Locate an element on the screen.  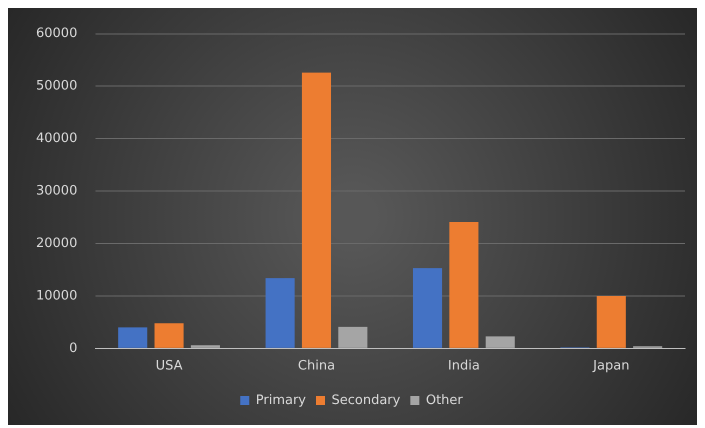
y-tick-label: 40000 is located at coordinates (57, 138).